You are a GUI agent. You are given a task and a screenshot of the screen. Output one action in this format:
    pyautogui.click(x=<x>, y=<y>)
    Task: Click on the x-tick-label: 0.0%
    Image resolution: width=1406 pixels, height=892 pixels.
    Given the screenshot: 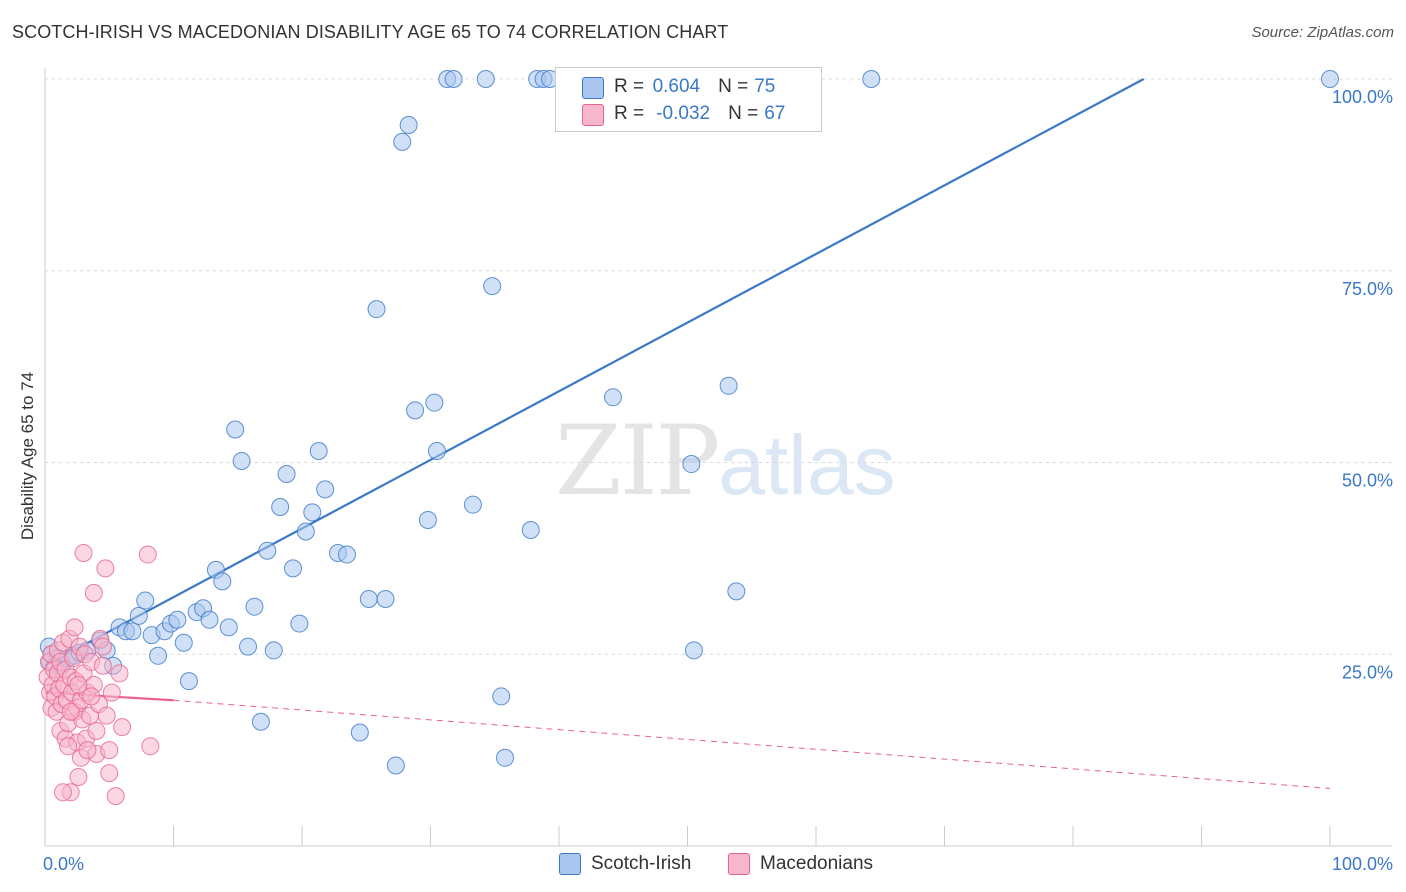 What is the action you would take?
    pyautogui.click(x=63, y=864)
    